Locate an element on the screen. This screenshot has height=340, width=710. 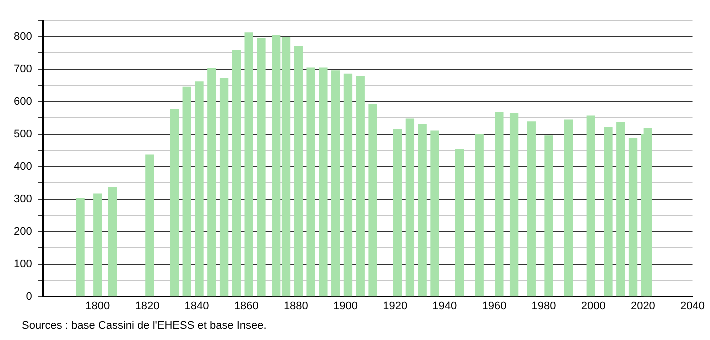
y-tick-label: 100 is located at coordinates (23, 264).